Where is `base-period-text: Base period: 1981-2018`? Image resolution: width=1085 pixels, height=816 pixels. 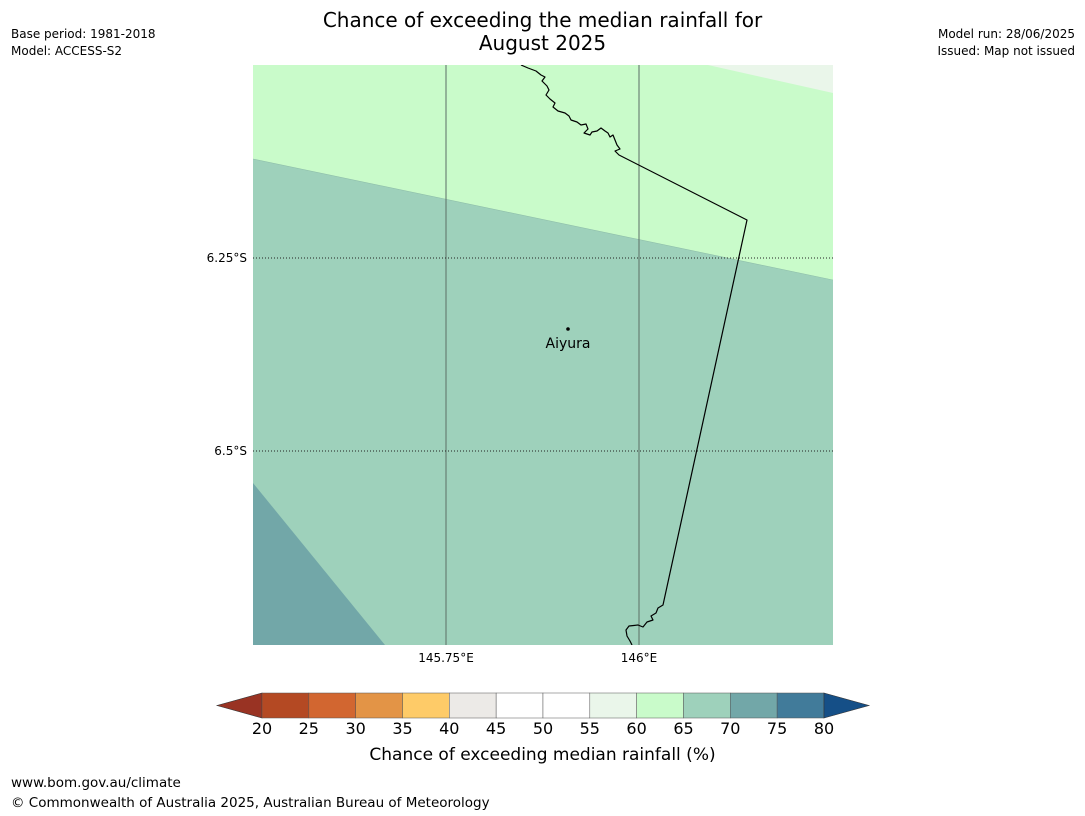 base-period-text: Base period: 1981-2018 is located at coordinates (83, 34).